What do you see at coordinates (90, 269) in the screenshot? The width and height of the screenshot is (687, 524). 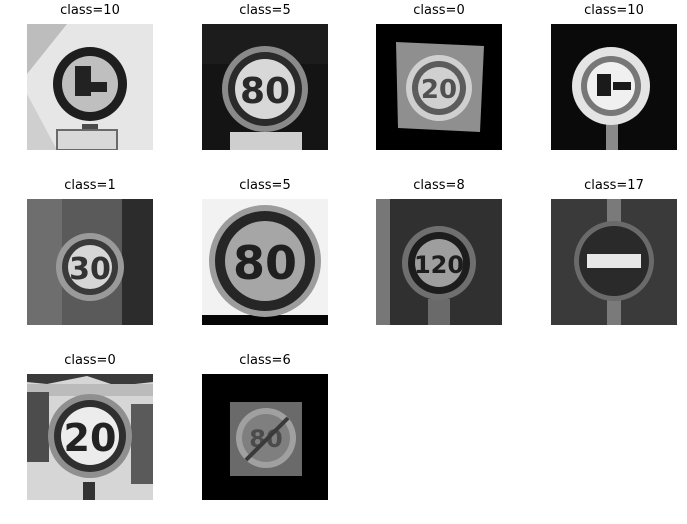 I see `sign-text: 30` at bounding box center [90, 269].